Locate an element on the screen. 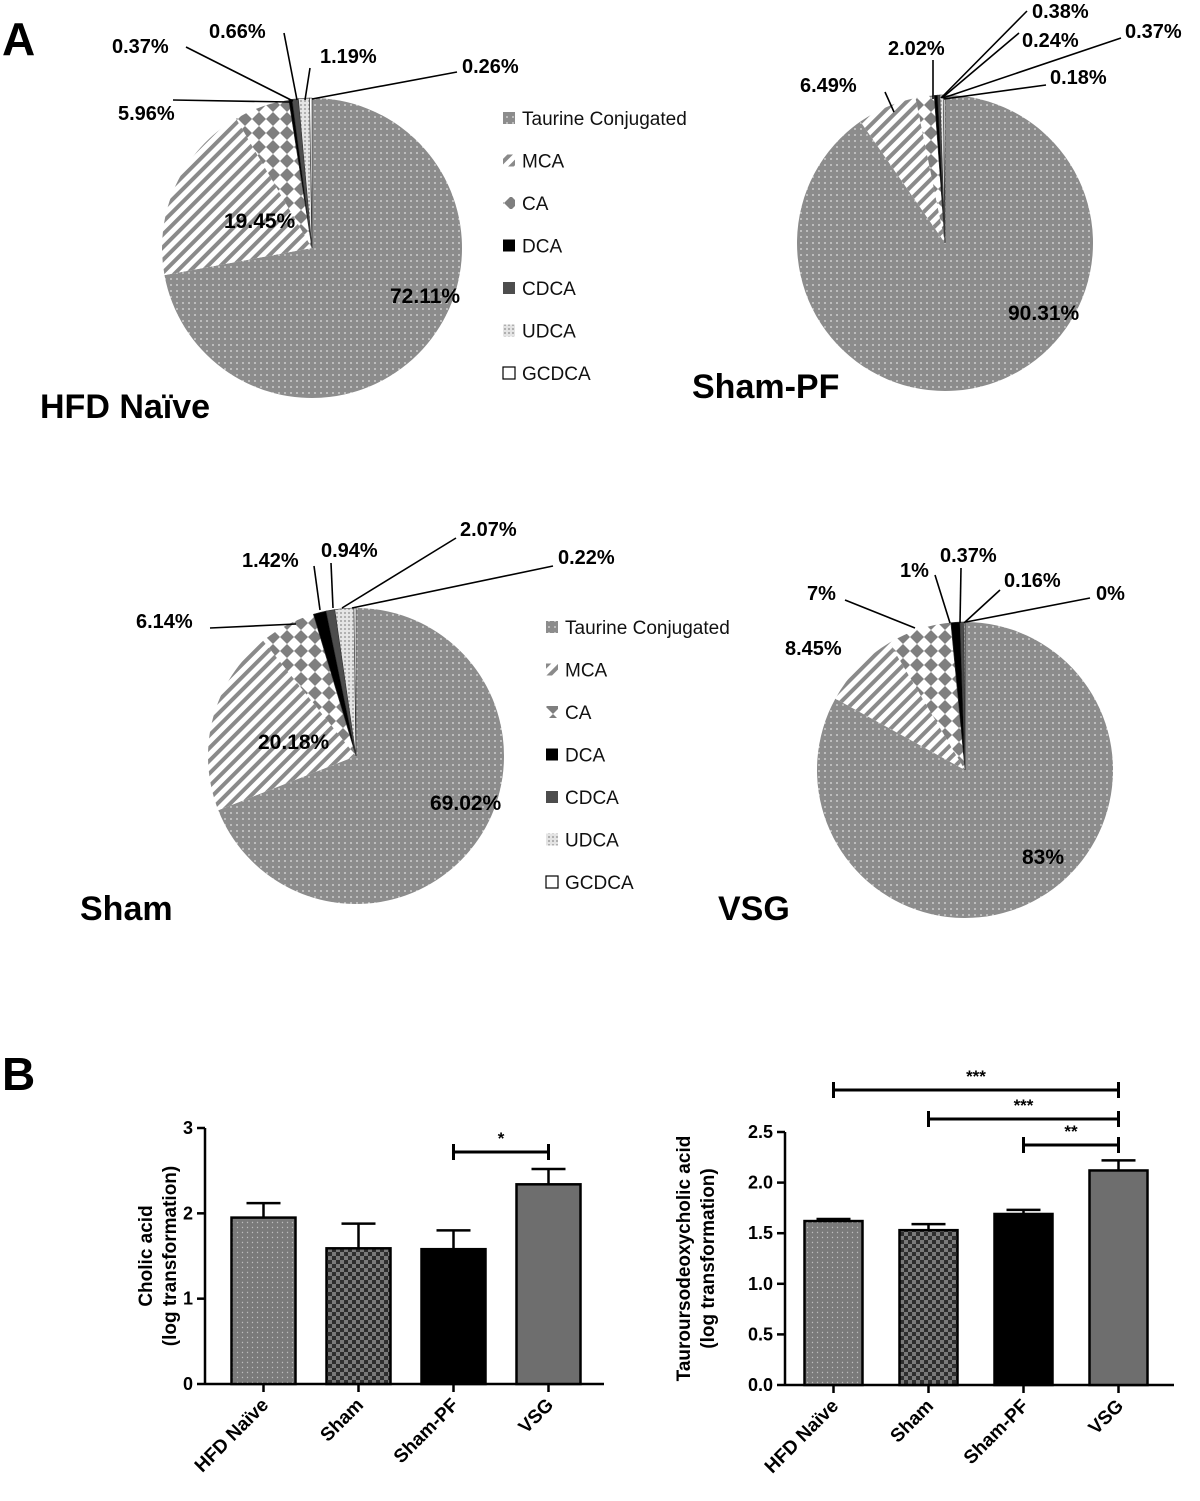  legend-bottom: Taurine Conjugated MCA CA DCA CDCA UDCA GCDCA is located at coordinates (637, 756).